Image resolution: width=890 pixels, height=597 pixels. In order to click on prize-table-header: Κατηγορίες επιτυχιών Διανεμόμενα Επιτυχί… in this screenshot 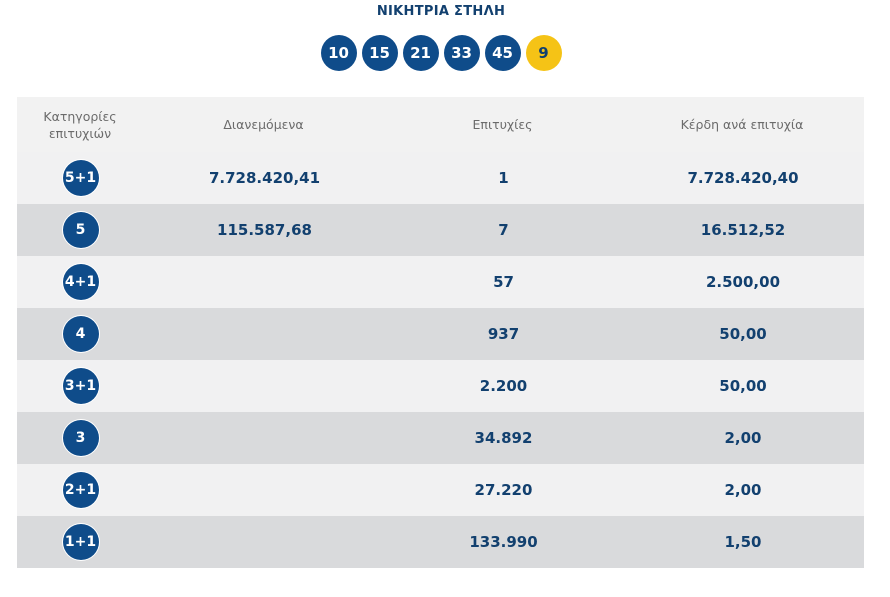, I will do `click(440, 124)`.